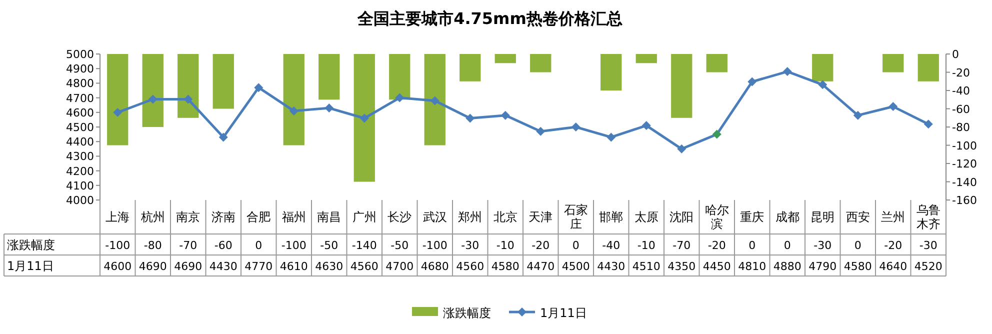 This screenshot has width=992, height=334. I want to click on x-tick-label: 上海, so click(118, 217).